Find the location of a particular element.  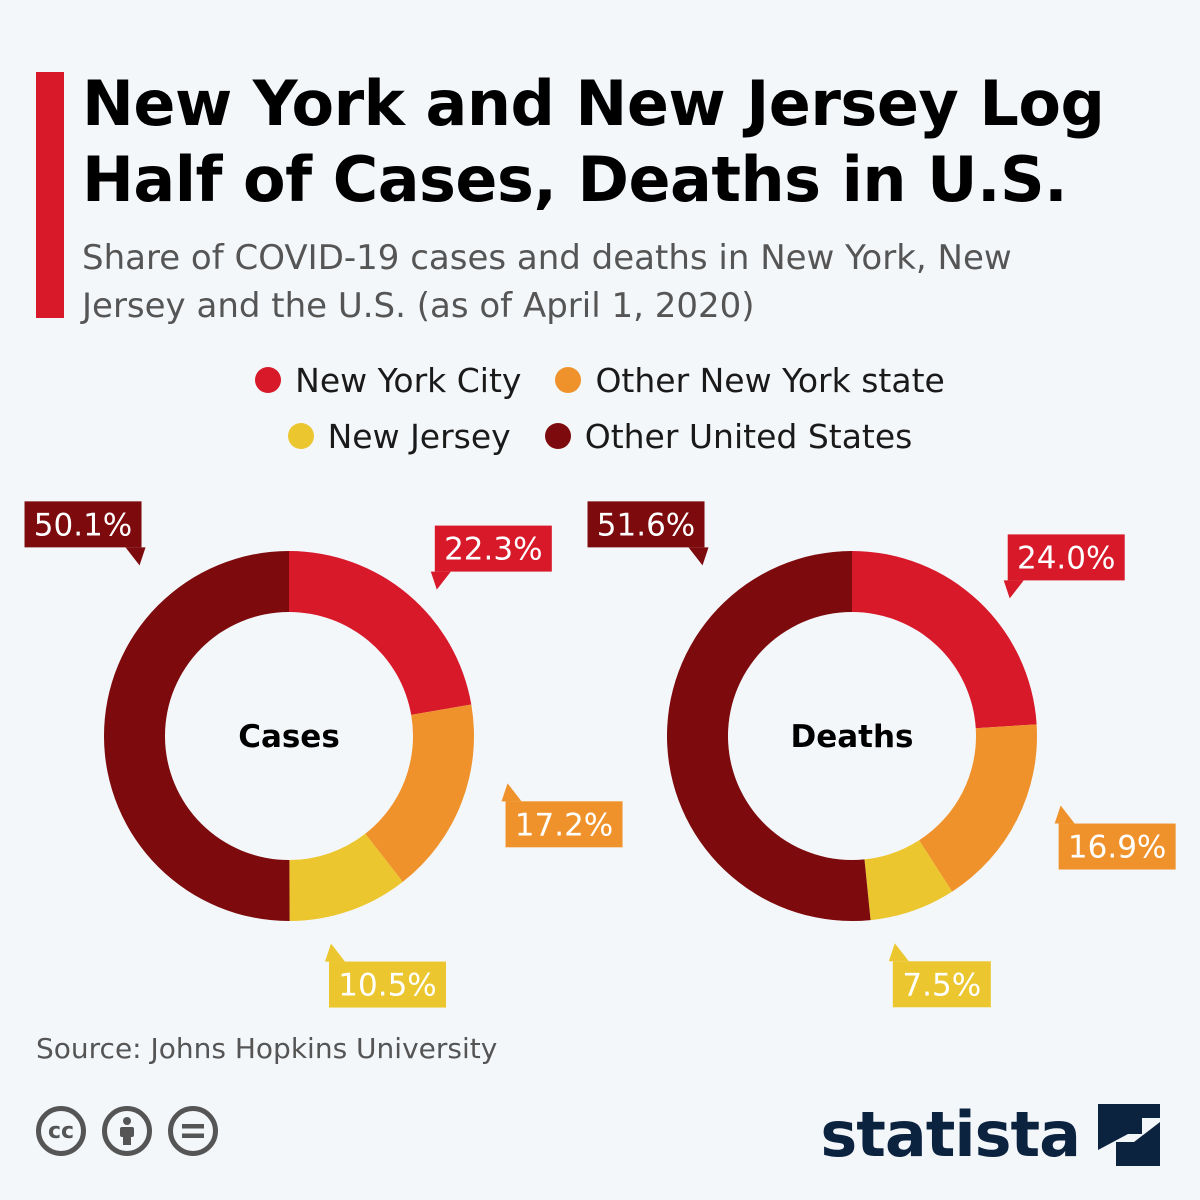

brand-name: statista is located at coordinates (950, 1134).